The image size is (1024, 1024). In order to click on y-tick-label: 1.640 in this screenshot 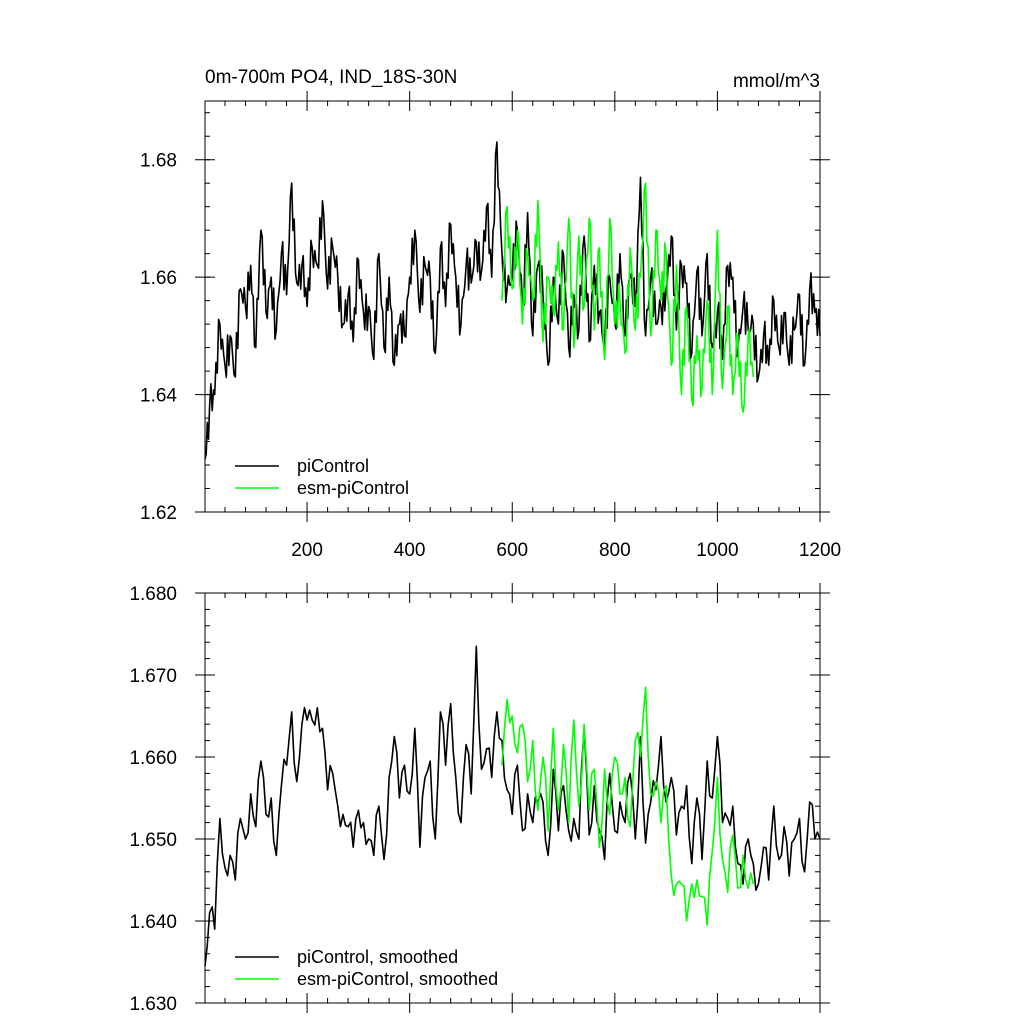, I will do `click(153, 922)`.